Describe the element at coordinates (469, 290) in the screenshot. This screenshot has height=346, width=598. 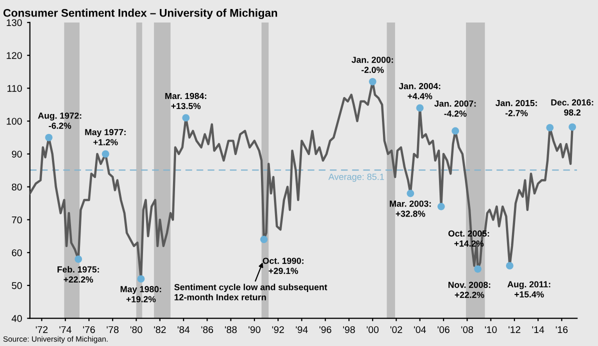
I see `annotation: Nov. 2008: +22.2%` at that location.